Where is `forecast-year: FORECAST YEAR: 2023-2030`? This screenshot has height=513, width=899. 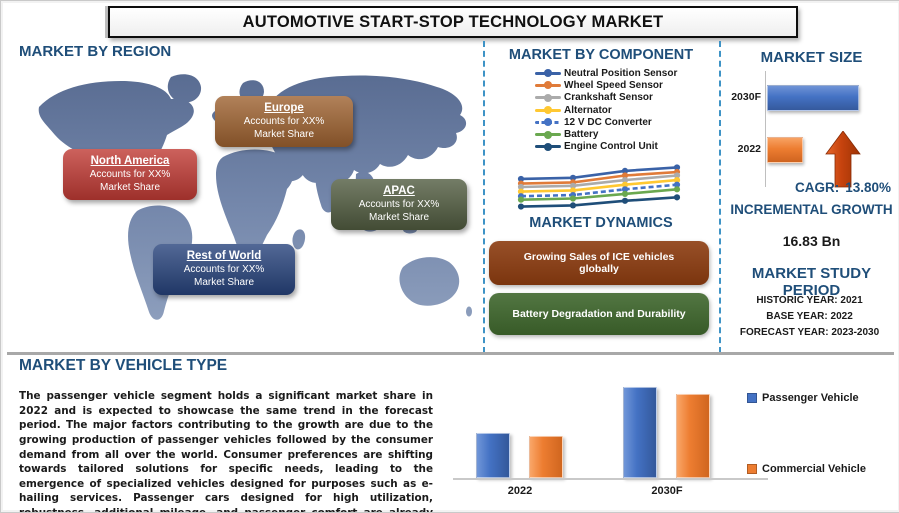 forecast-year: FORECAST YEAR: 2023-2030 is located at coordinates (809, 332).